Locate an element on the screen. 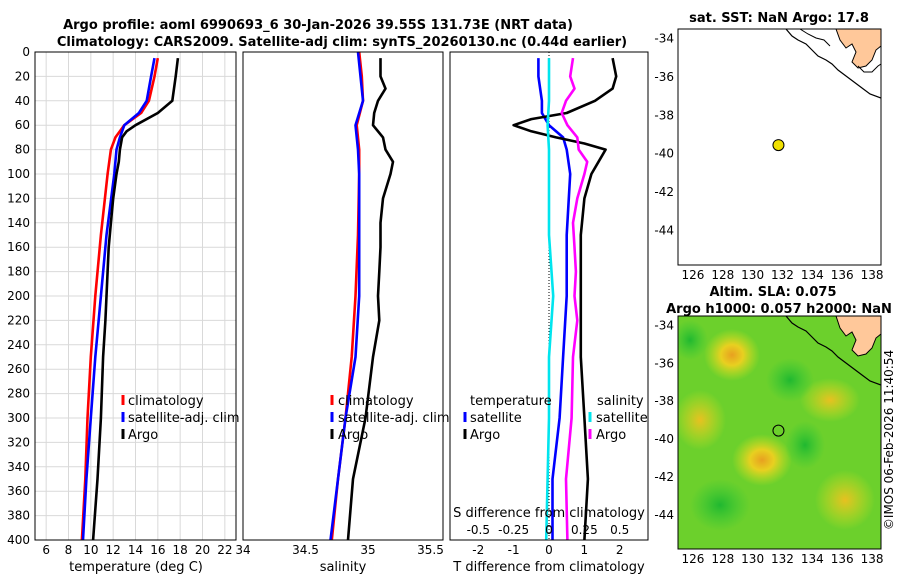  legend-sat-t: satellite is located at coordinates (496, 418).